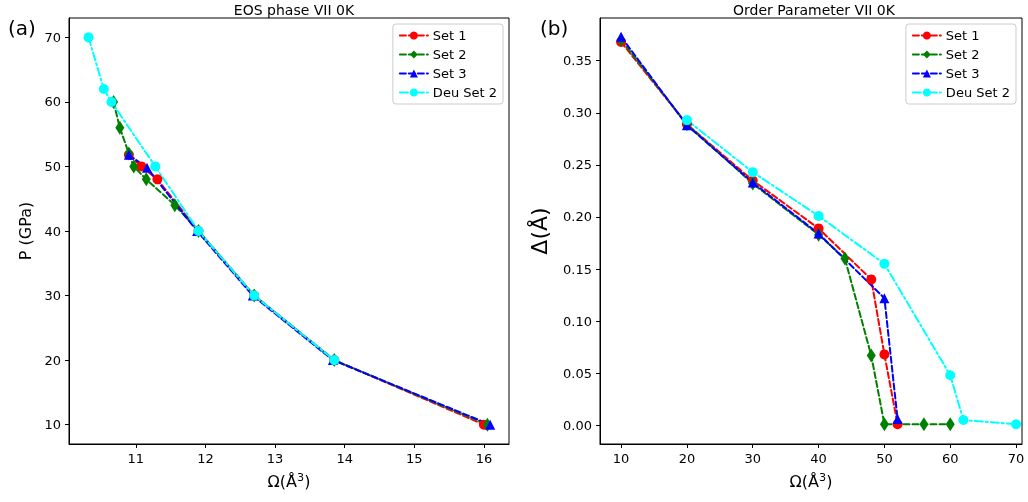 The image size is (1028, 502). Describe the element at coordinates (577, 217) in the screenshot. I see `y-tick-label: 0.20` at that location.